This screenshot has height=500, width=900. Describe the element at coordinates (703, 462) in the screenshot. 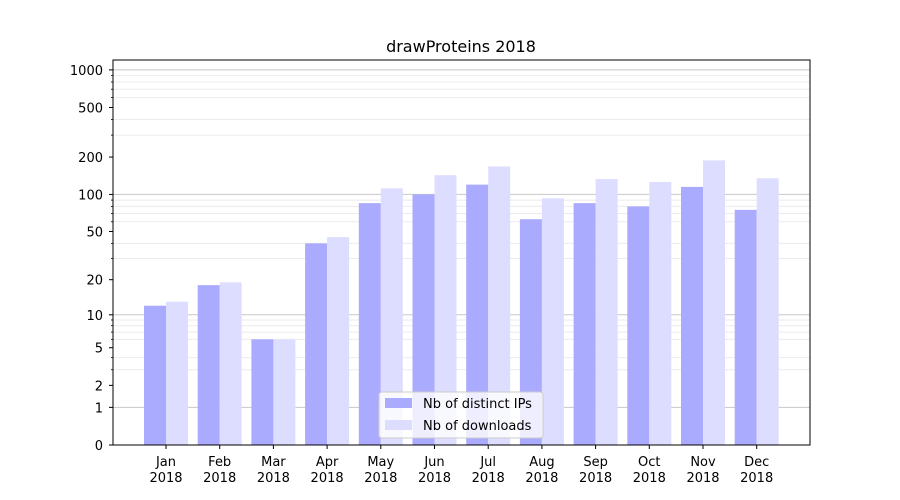

I see `x-tick-label-month: Nov` at that location.